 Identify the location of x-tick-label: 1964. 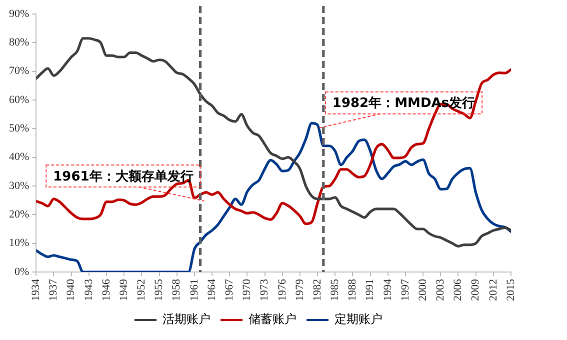
(212, 289).